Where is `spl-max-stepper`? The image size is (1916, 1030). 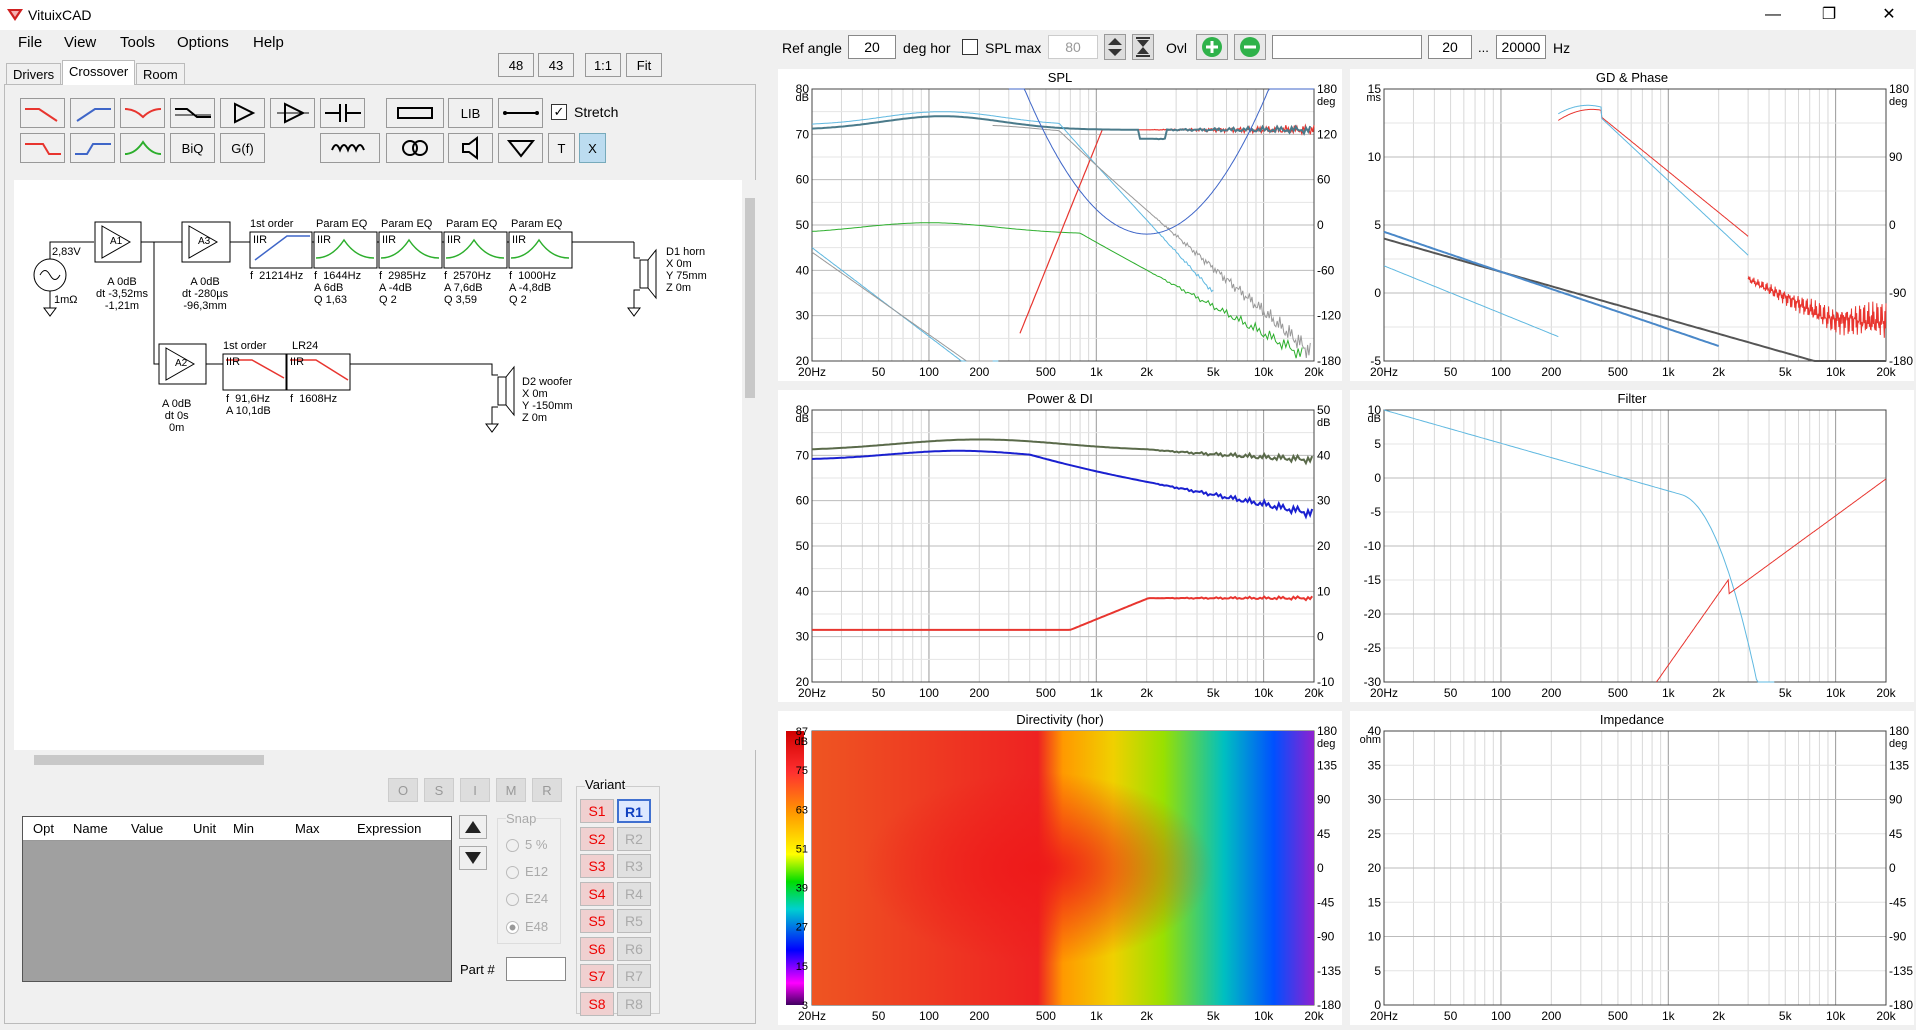
spl-max-stepper is located at coordinates (1115, 47).